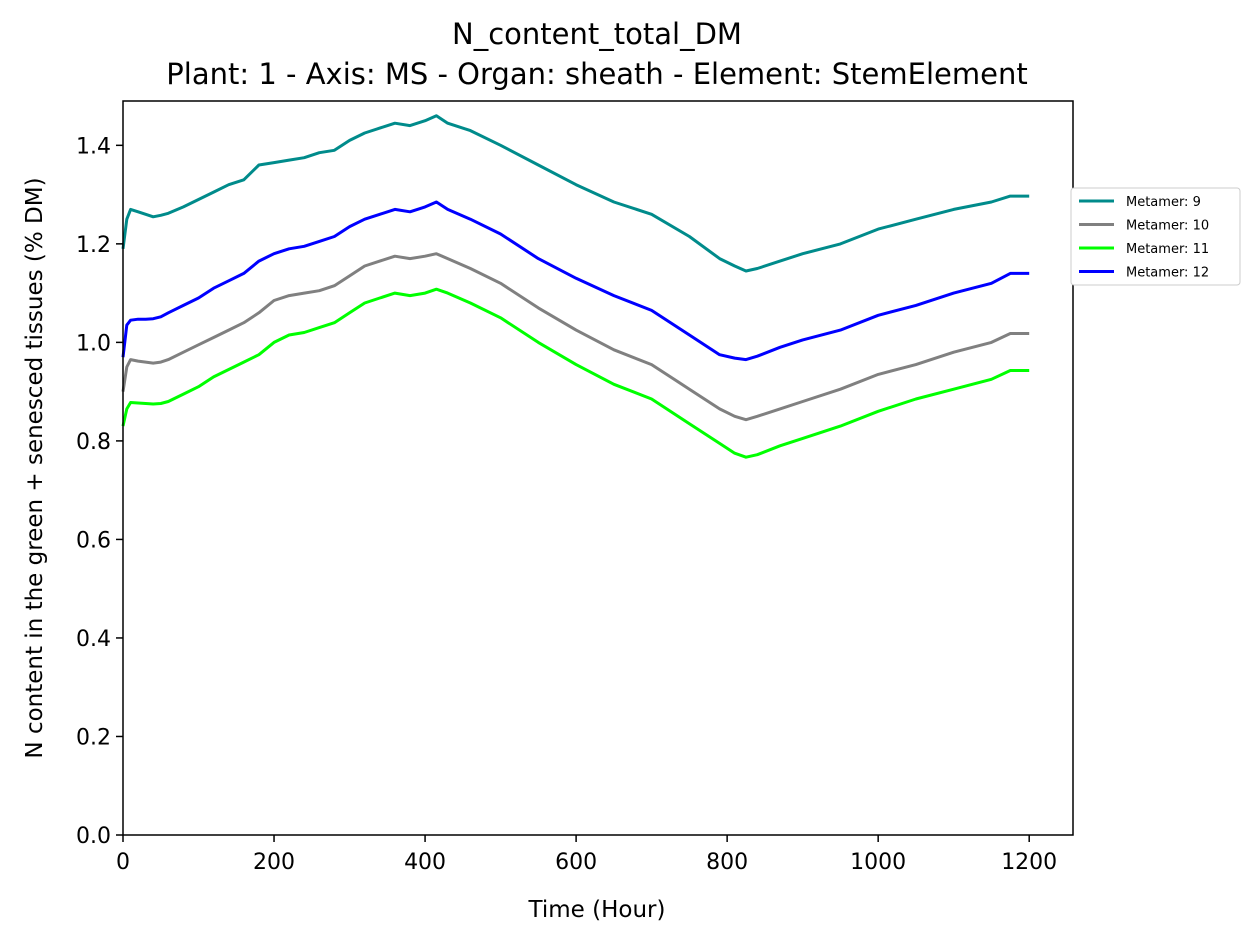  I want to click on x-axis-label: Time (Hour), so click(597, 910).